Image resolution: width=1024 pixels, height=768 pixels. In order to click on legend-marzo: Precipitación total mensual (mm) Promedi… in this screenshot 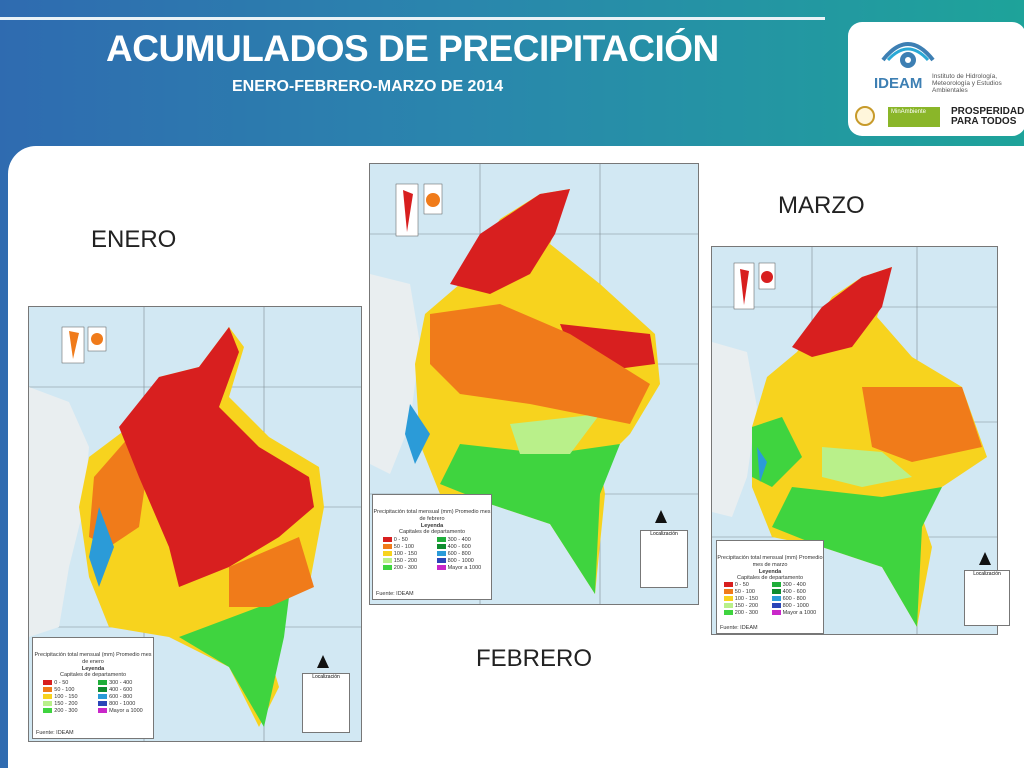, I will do `click(770, 587)`.